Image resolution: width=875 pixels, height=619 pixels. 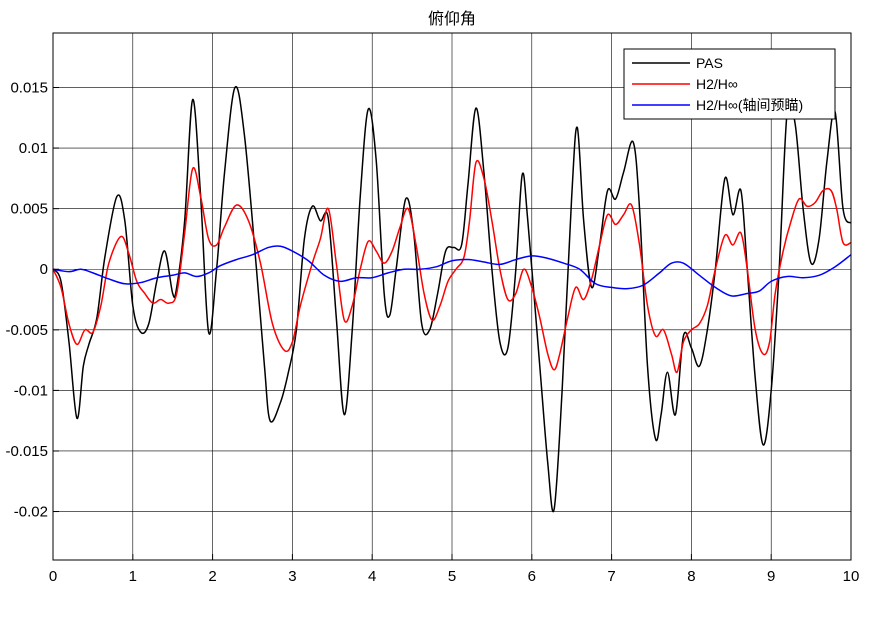 I want to click on x-tick-label: 3, so click(x=292, y=576).